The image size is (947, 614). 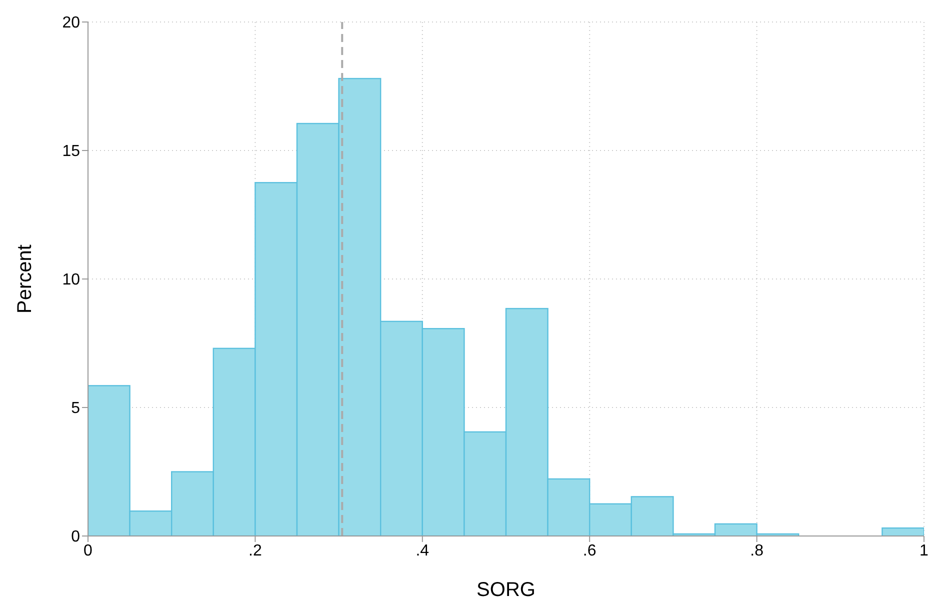 What do you see at coordinates (75, 409) in the screenshot?
I see `y-tick-label: 5` at bounding box center [75, 409].